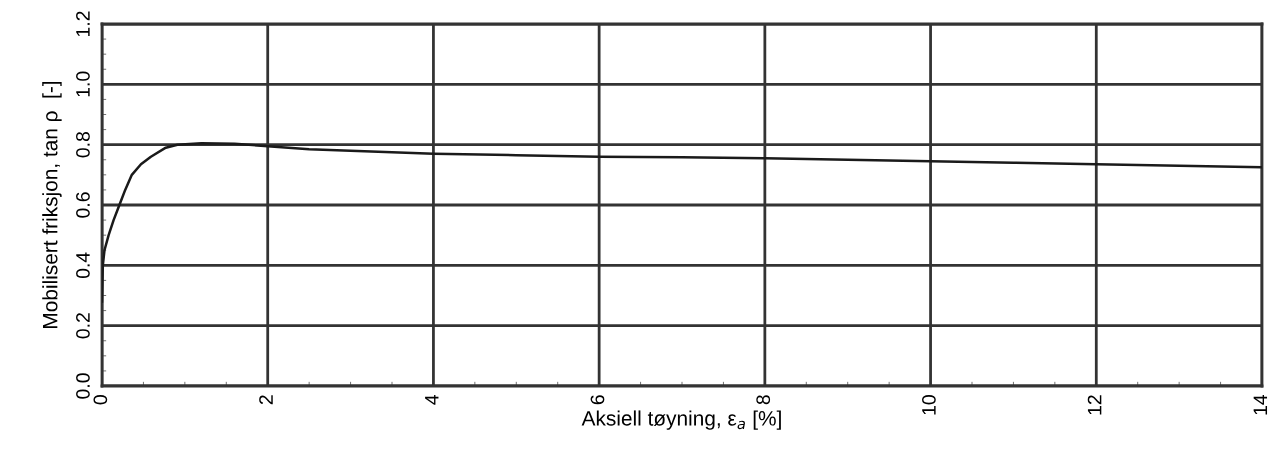  What do you see at coordinates (100, 400) in the screenshot?
I see `x-tick-label: 0` at bounding box center [100, 400].